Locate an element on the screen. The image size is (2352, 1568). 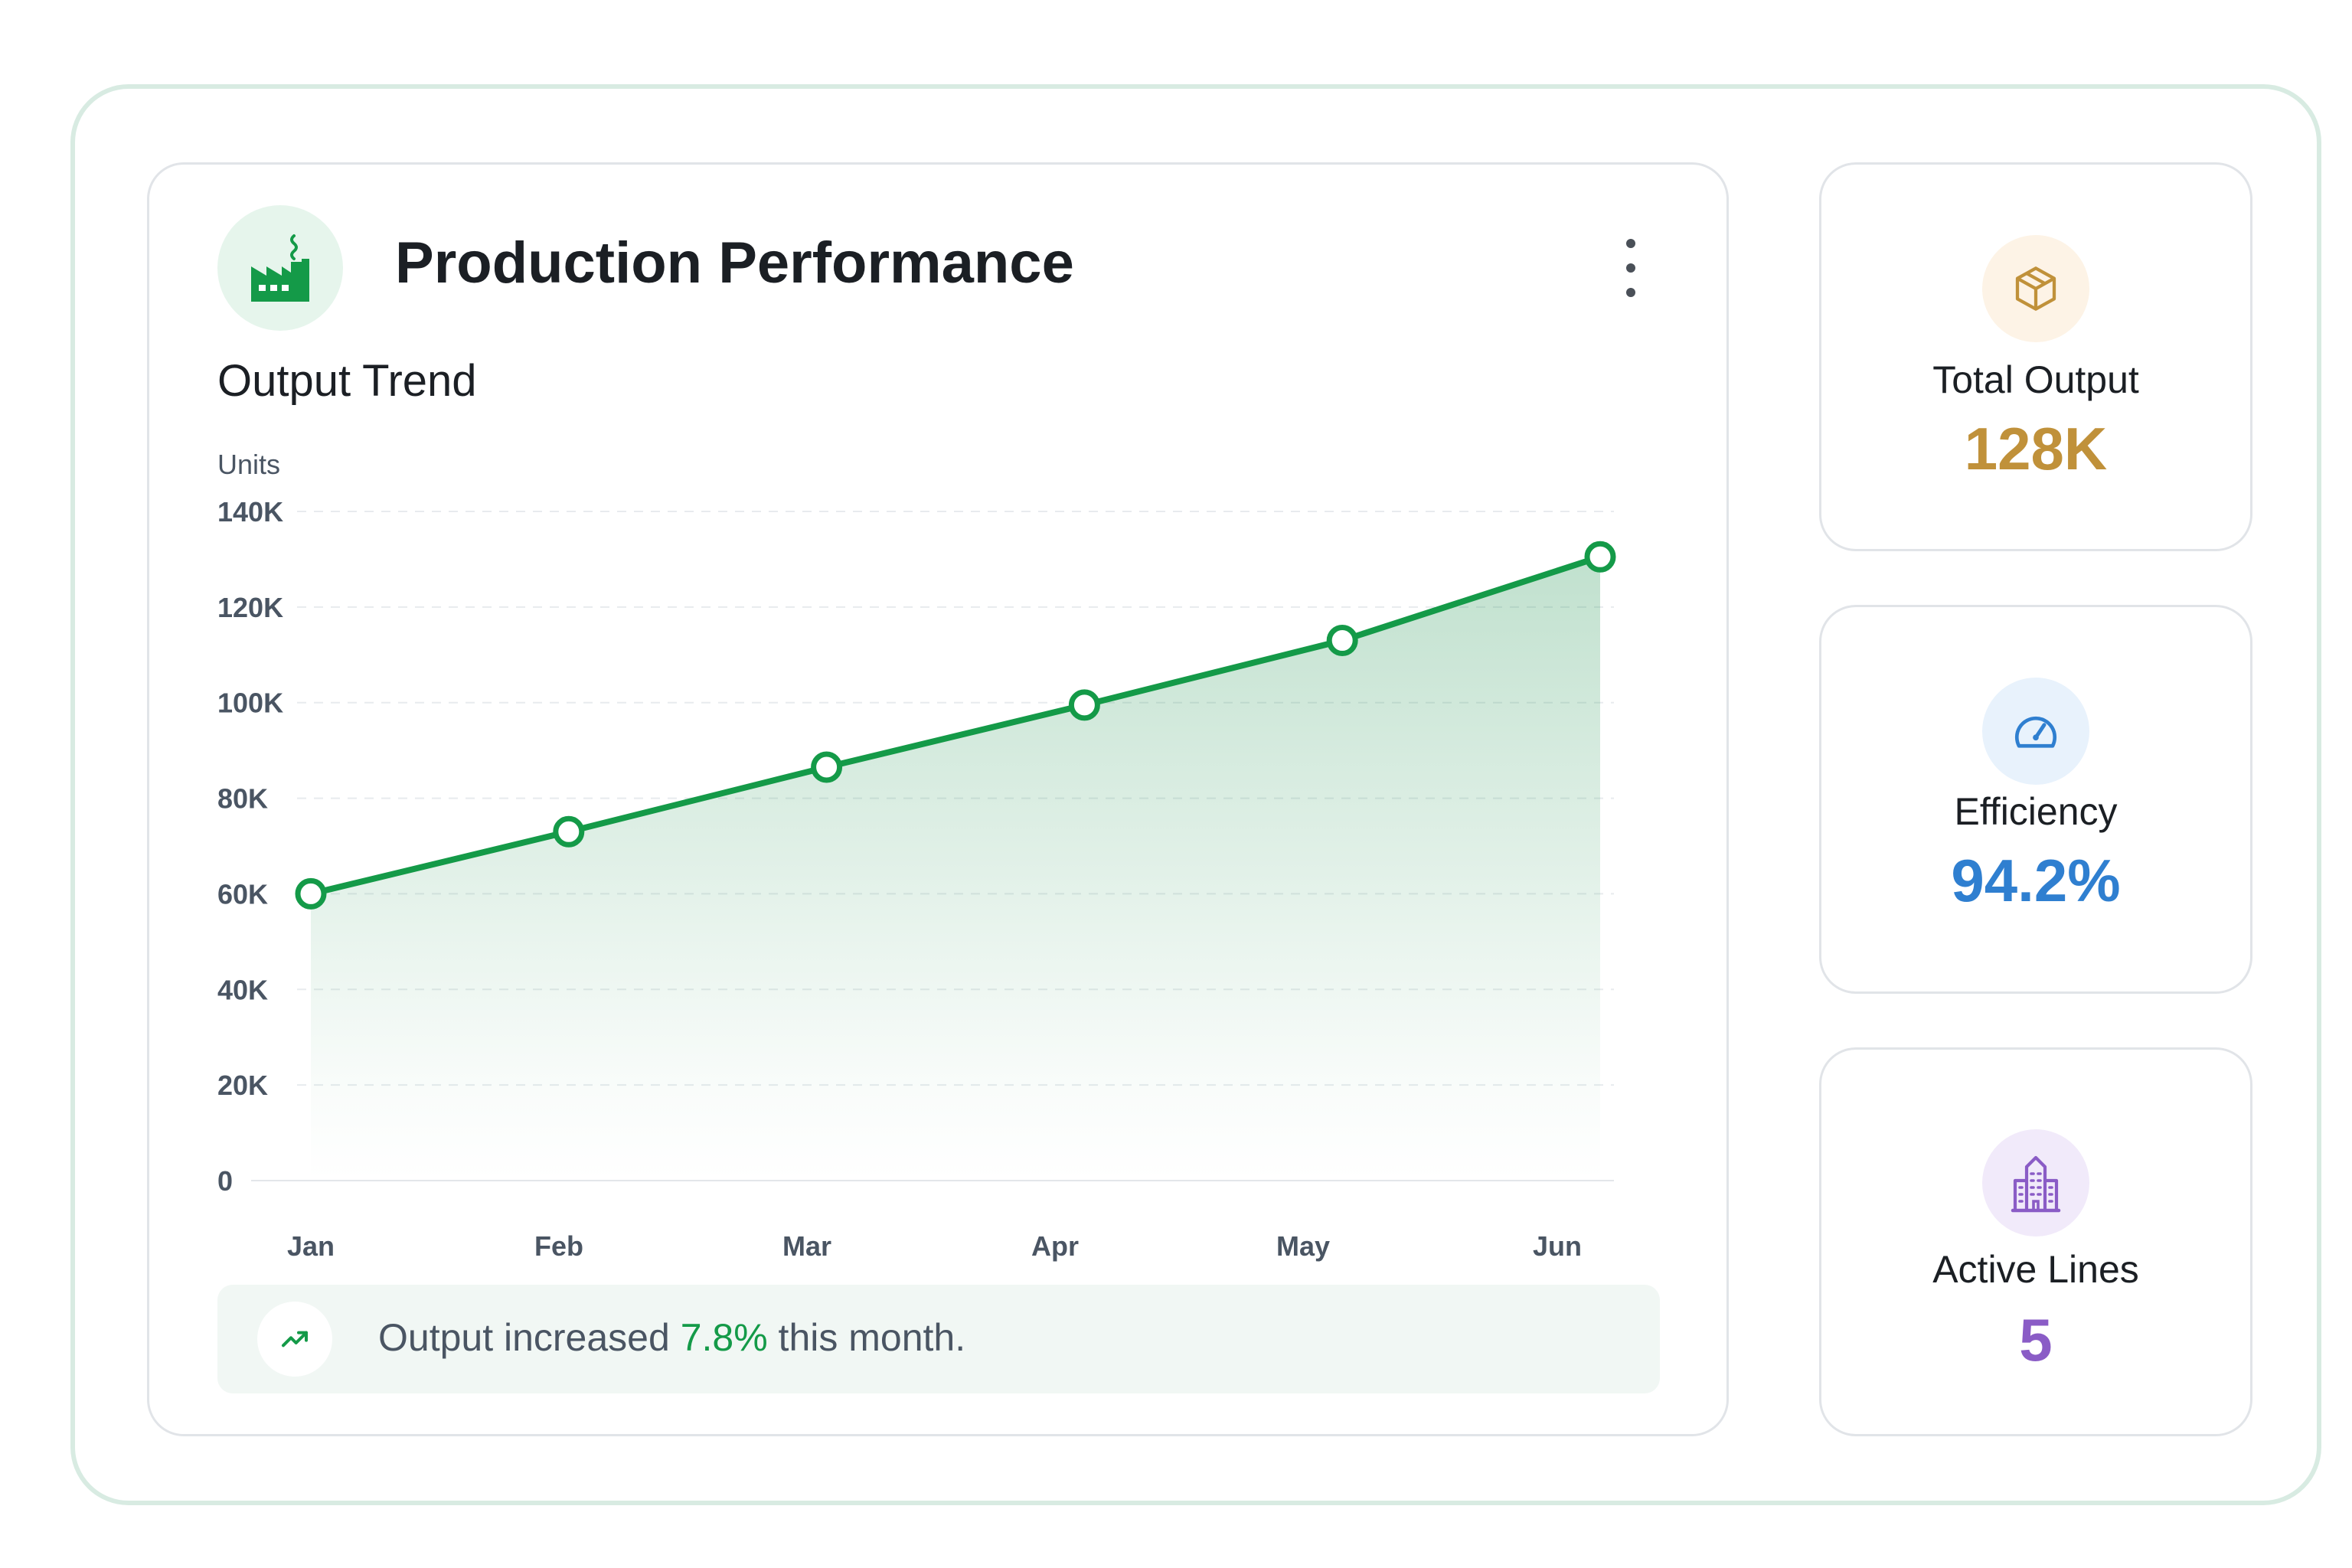
total-output-label: Total Output is located at coordinates (2035, 379).